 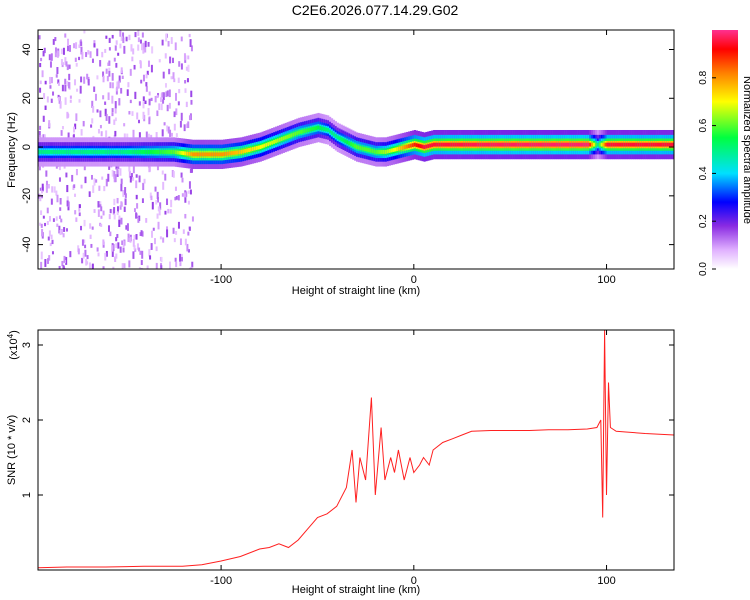 I want to click on x-tick-label: 0, so click(x=414, y=581).